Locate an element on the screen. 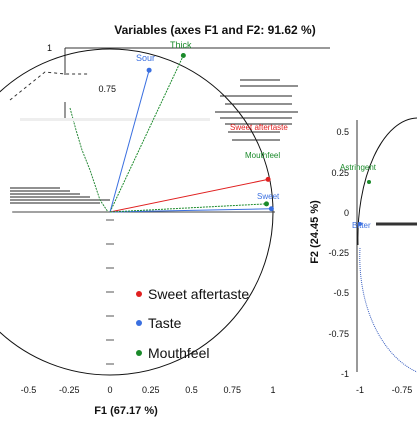  x-tick-label: -0.5 is located at coordinates (29, 390).